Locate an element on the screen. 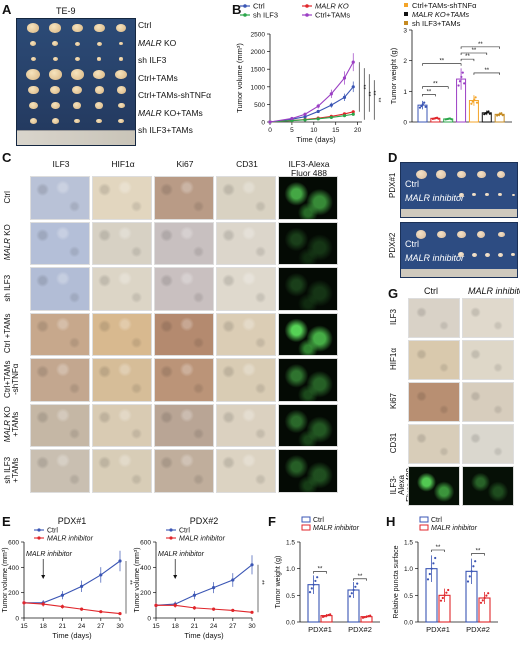 The image size is (520, 657). y-tick-label: 1500 is located at coordinates (258, 70).